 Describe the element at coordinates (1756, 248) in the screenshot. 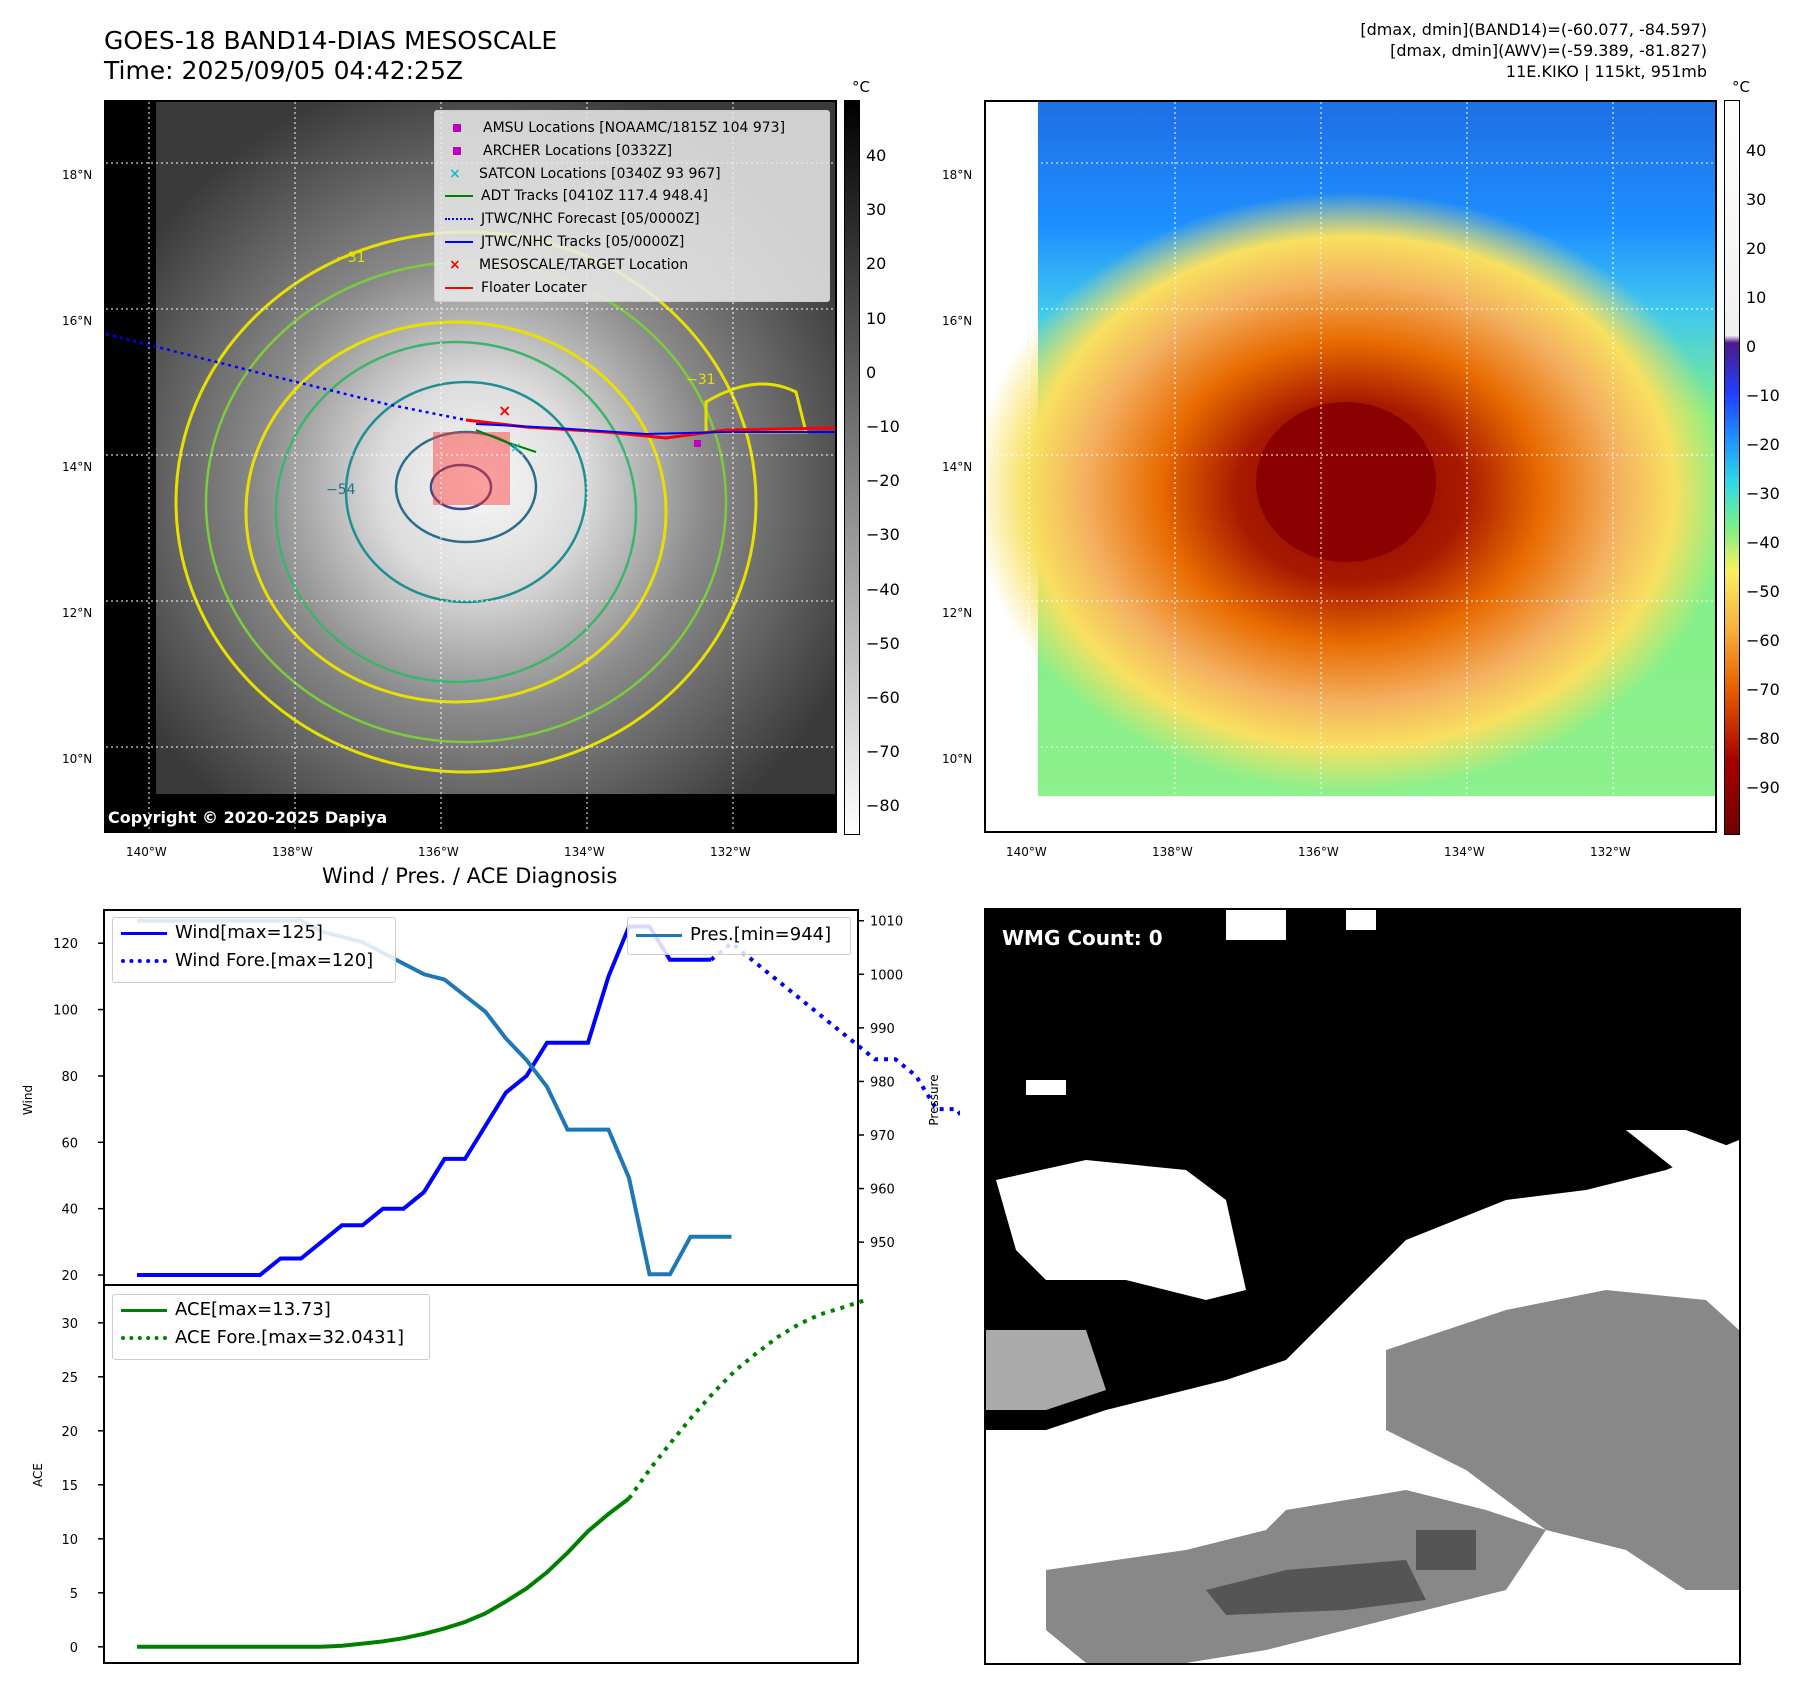

I see `color-colorbar-tick: 20` at that location.